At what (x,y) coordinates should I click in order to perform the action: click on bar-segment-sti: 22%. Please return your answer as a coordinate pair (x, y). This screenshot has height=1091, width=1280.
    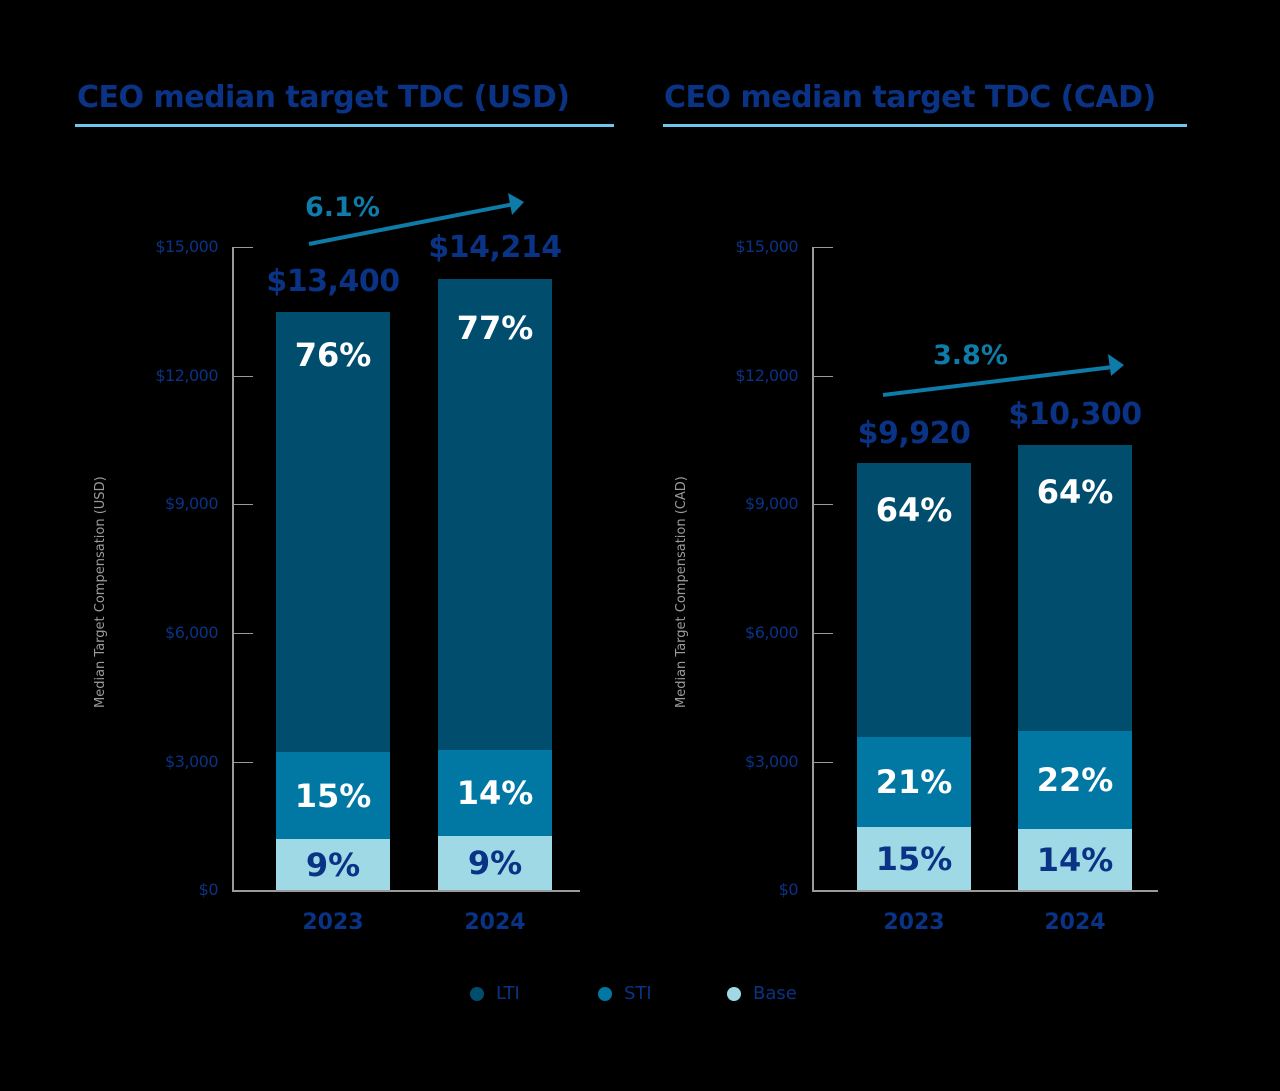
    Looking at the image, I should click on (1075, 780).